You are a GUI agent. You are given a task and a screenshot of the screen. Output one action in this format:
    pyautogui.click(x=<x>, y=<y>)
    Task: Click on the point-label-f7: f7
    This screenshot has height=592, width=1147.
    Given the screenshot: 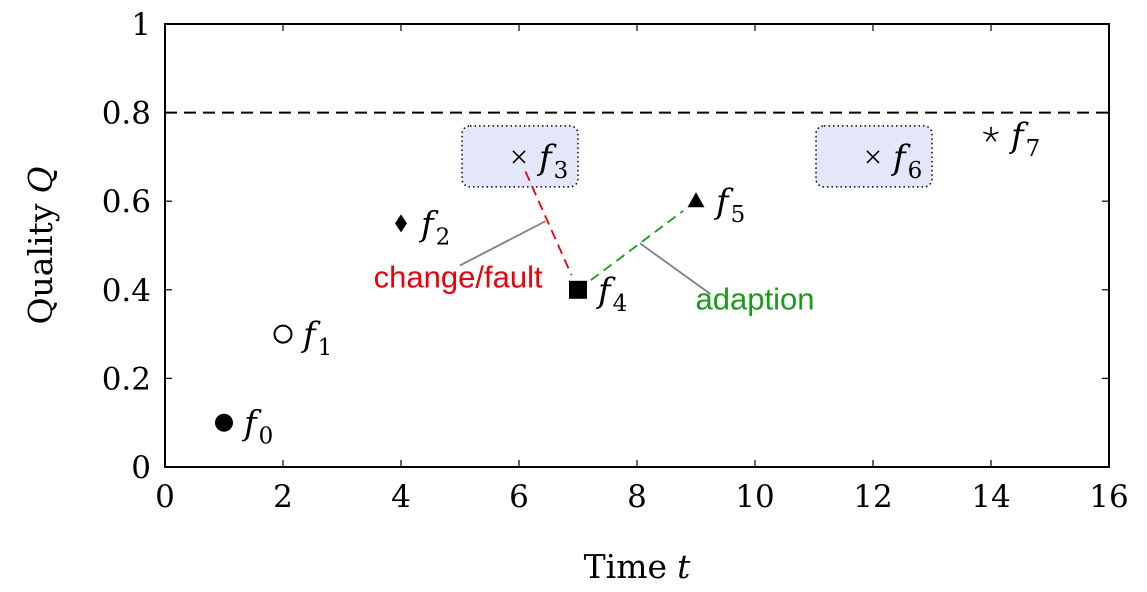 What is the action you would take?
    pyautogui.click(x=1024, y=139)
    